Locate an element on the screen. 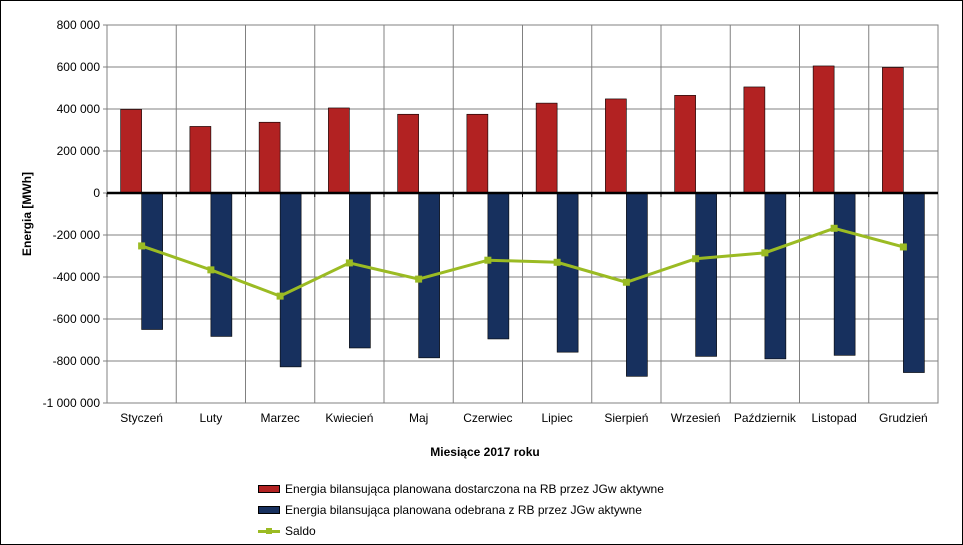  x-tick-label: Kwiecień is located at coordinates (349, 418).